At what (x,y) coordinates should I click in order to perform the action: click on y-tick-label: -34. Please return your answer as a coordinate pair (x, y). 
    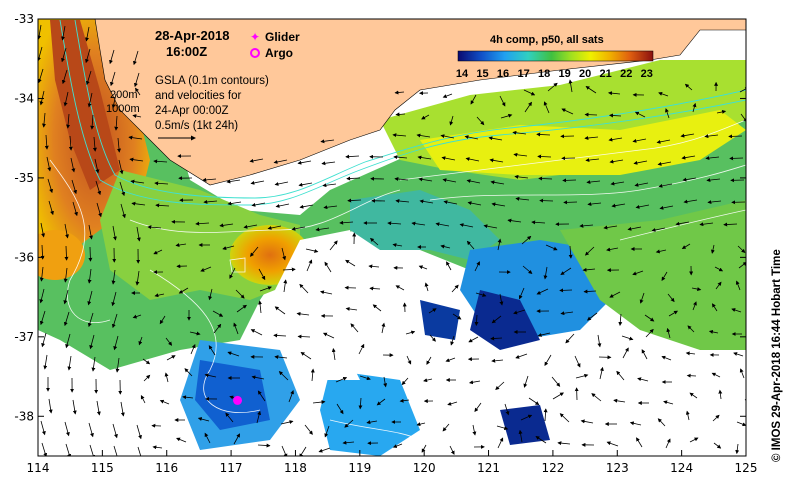
    Looking at the image, I should click on (24, 98).